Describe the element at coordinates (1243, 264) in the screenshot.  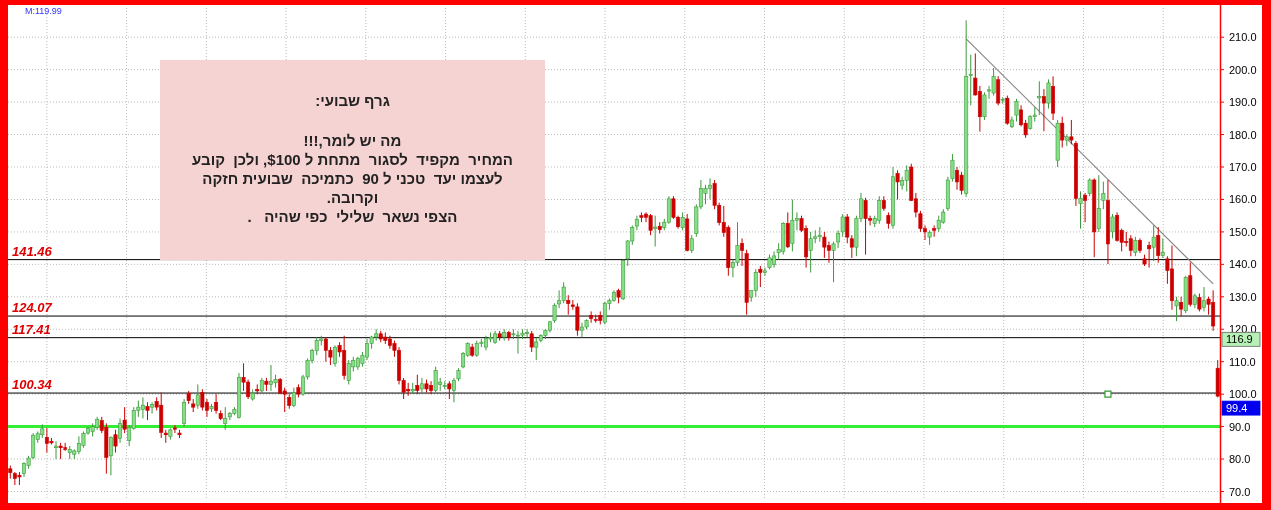
I see `y-tick-label: 140.0` at that location.